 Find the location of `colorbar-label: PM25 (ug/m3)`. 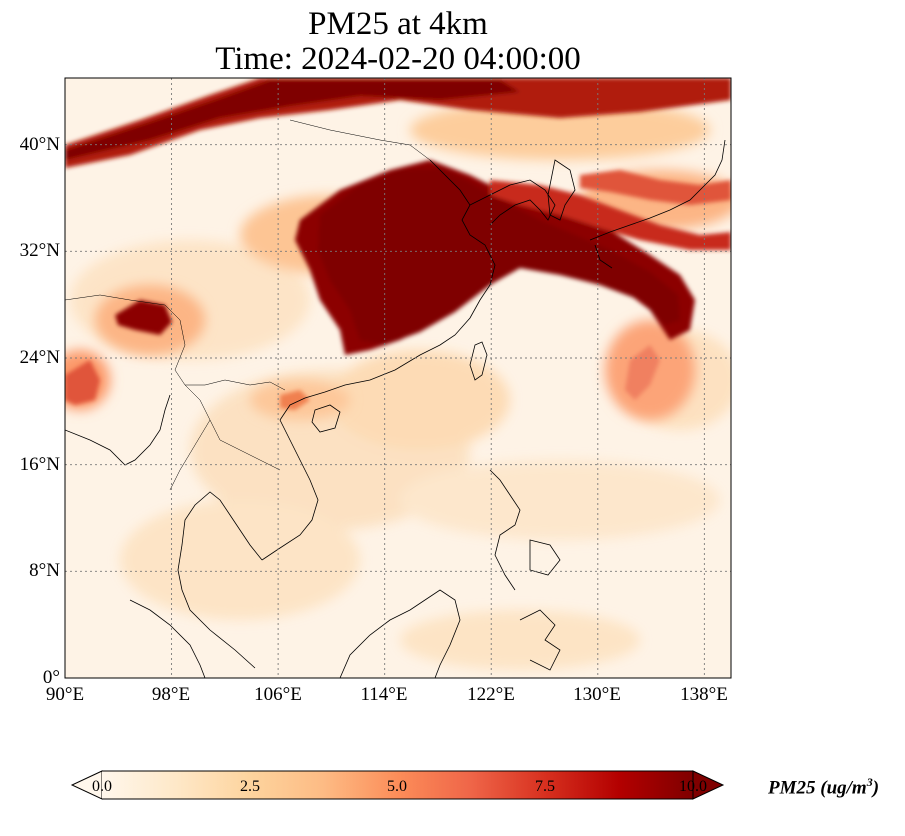

colorbar-label: PM25 (ug/m3) is located at coordinates (824, 787).